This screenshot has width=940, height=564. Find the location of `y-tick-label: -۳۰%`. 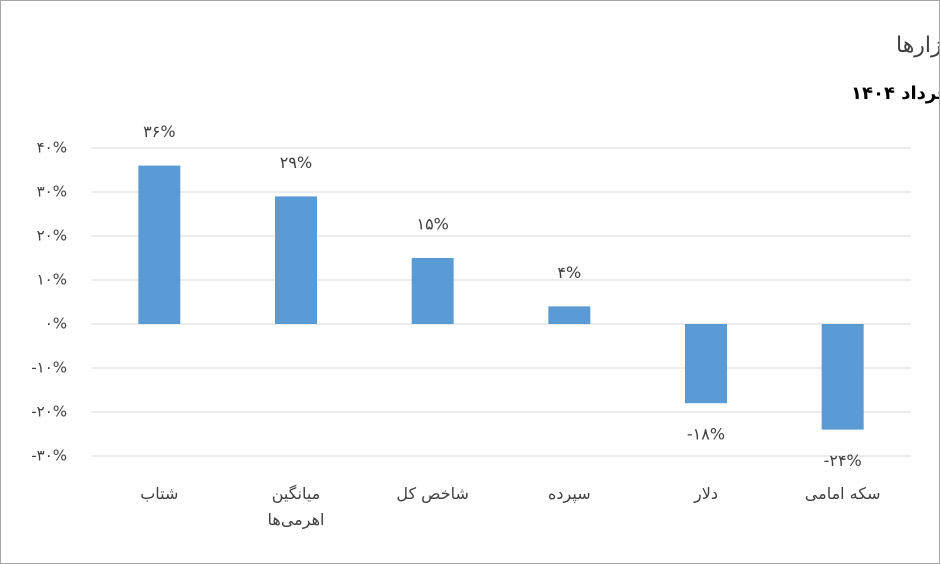

y-tick-label: -۳۰% is located at coordinates (49, 456).